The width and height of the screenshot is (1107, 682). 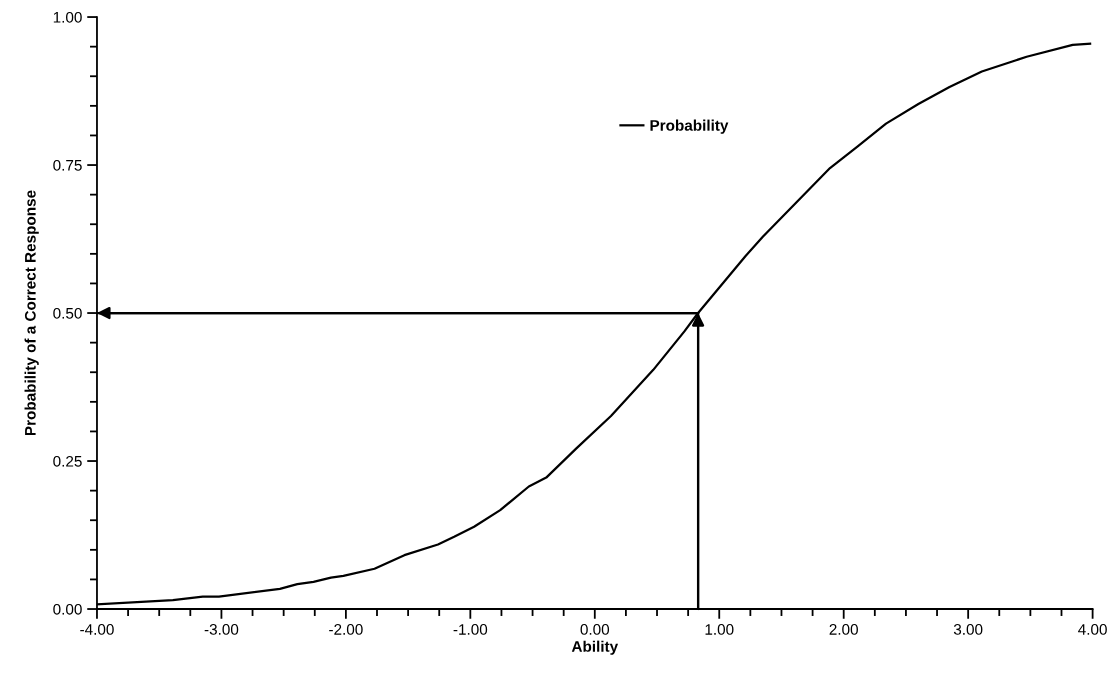 I want to click on legend-label: Probability, so click(x=689, y=126).